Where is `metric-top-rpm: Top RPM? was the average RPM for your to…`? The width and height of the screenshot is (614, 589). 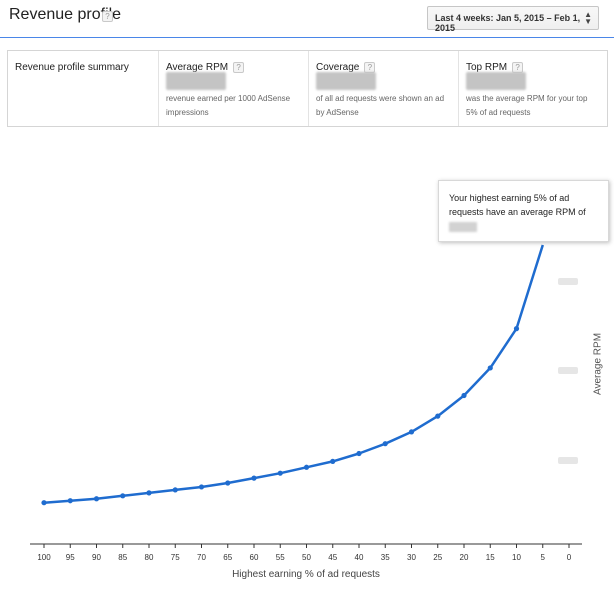 metric-top-rpm: Top RPM? was the average RPM for your to… is located at coordinates (533, 88).